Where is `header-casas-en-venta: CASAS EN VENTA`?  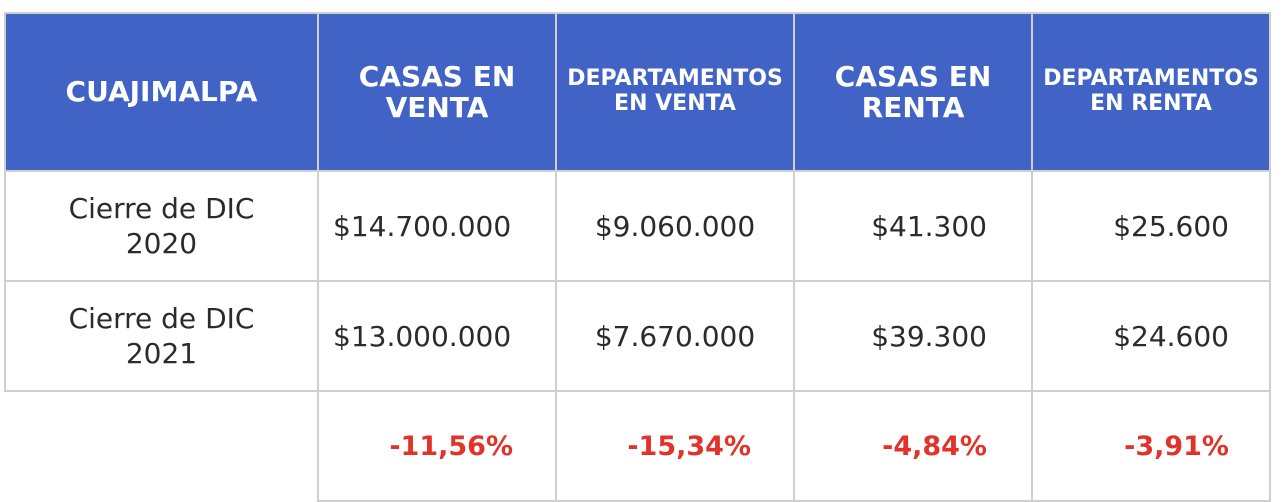
header-casas-en-venta: CASAS EN VENTA is located at coordinates (437, 92).